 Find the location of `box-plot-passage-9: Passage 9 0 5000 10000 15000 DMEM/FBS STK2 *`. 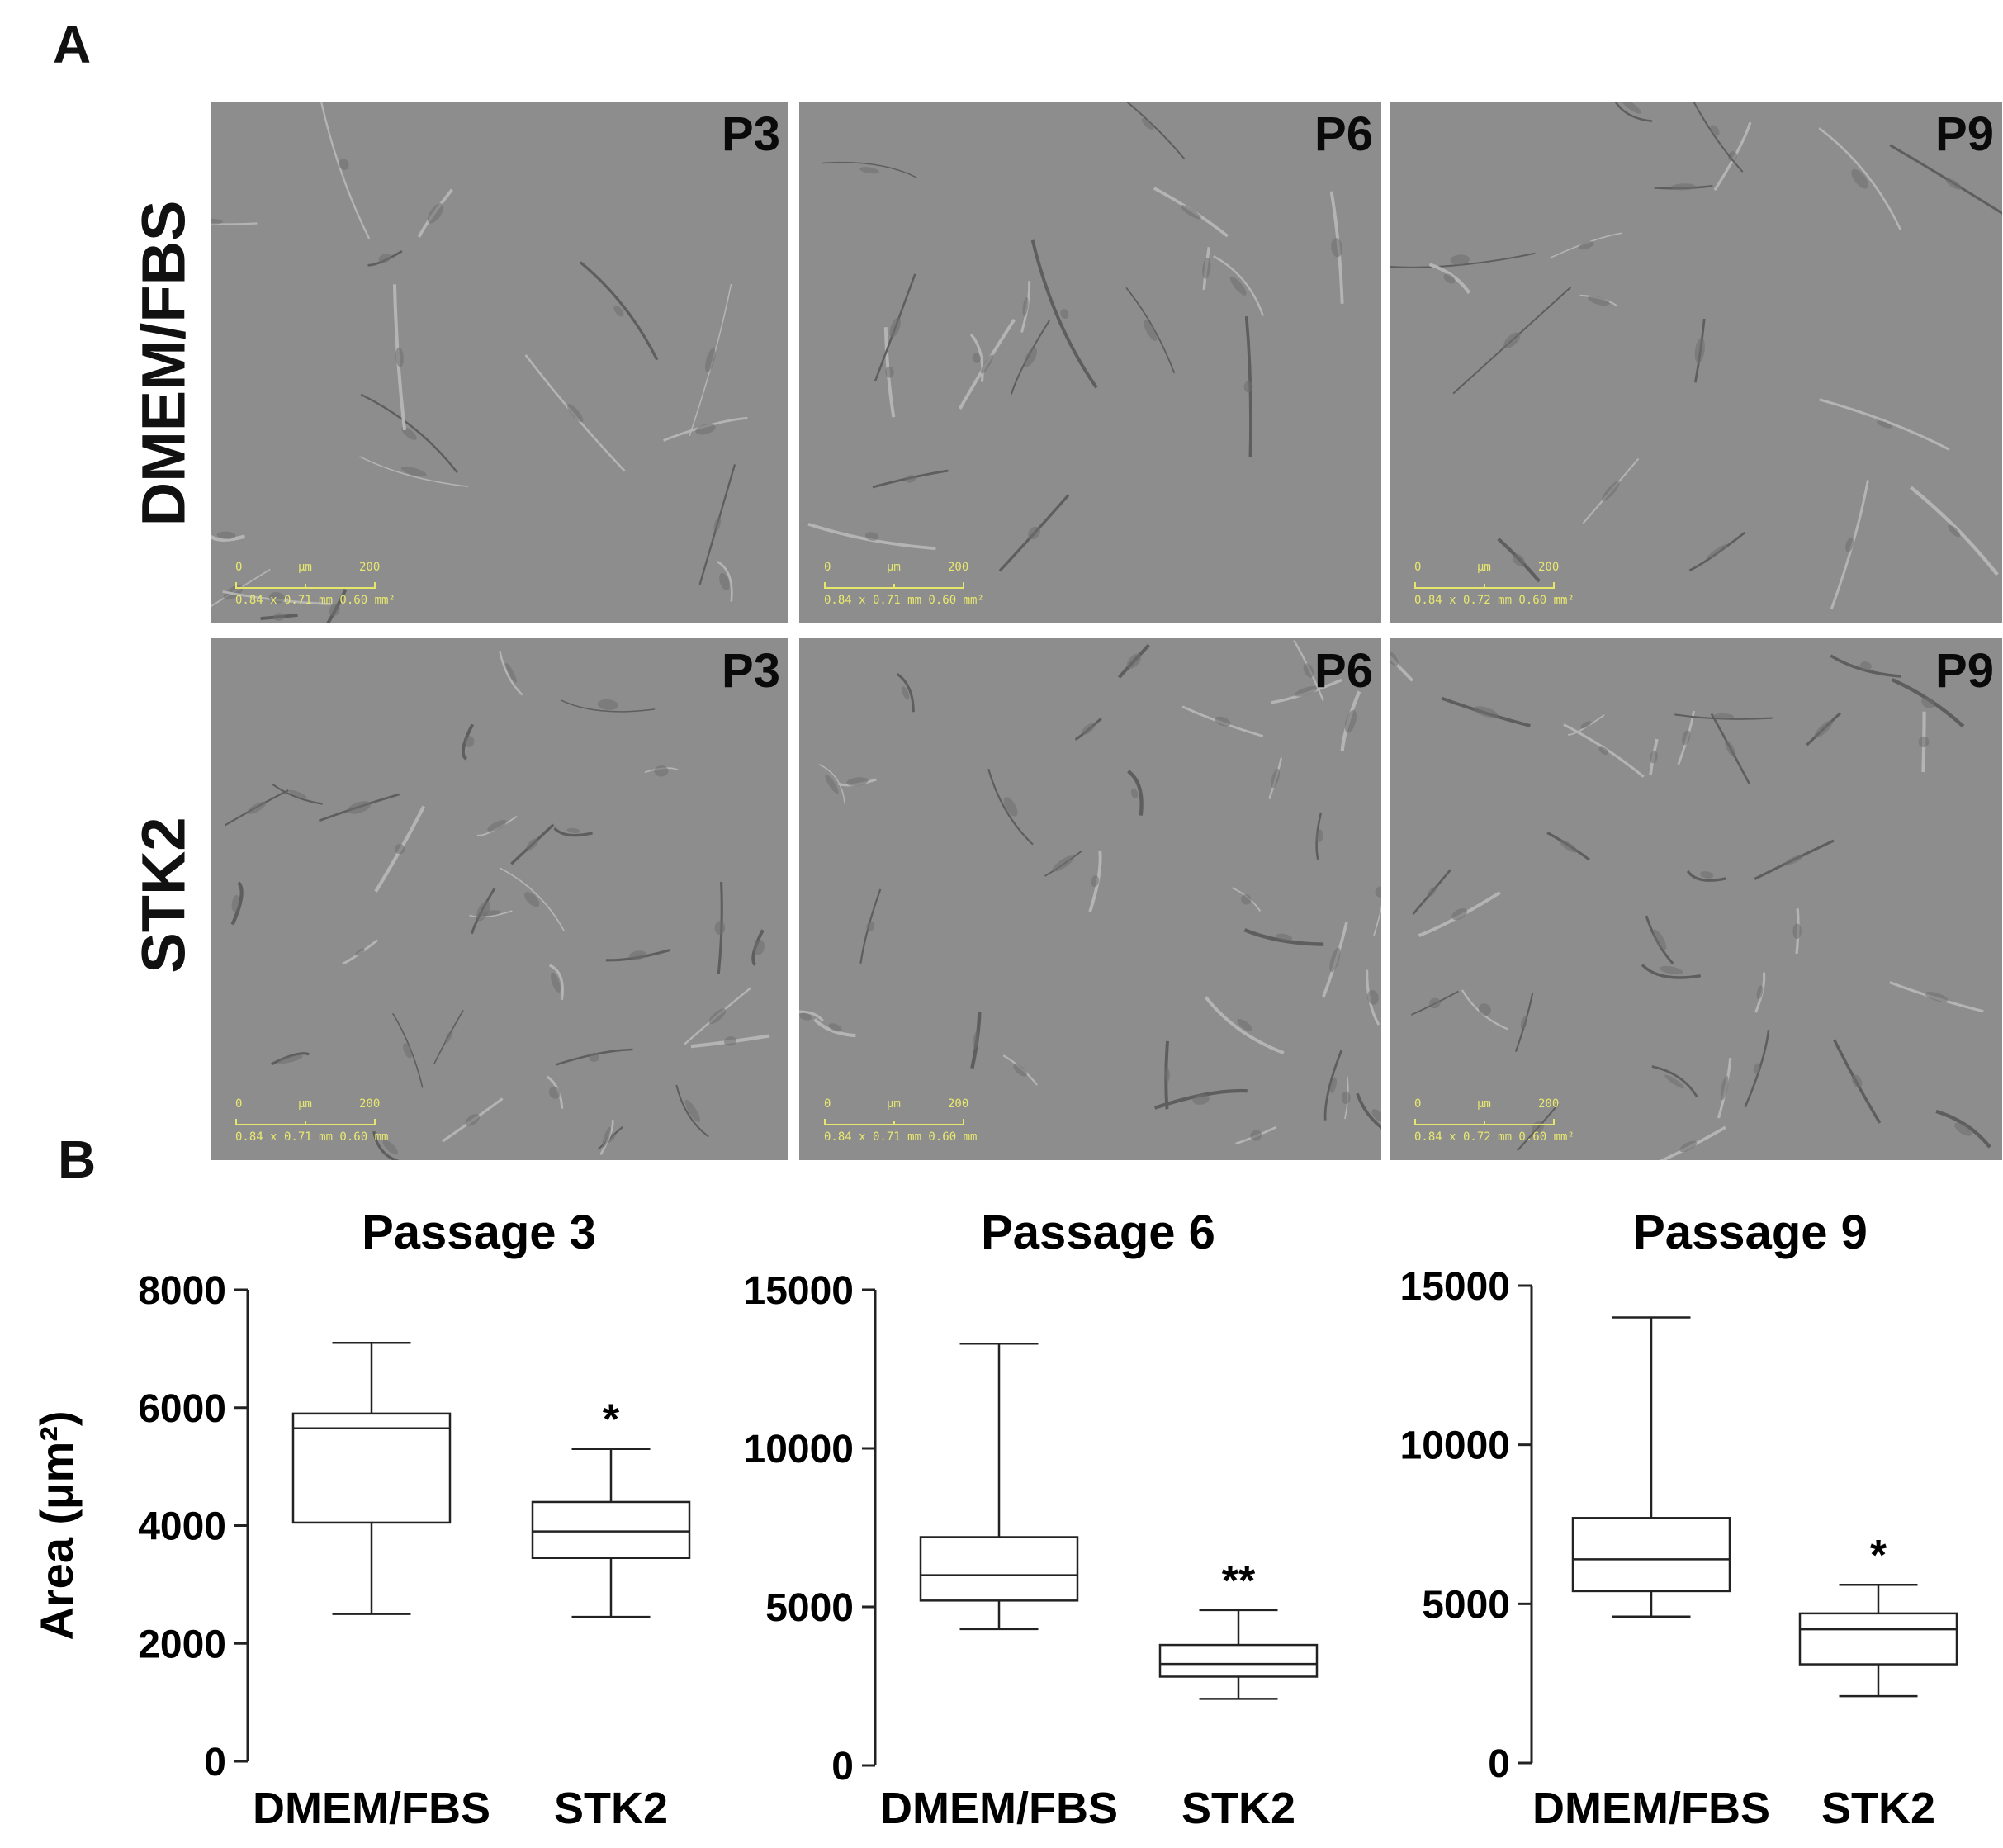

box-plot-passage-9: Passage 9 0 5000 10000 15000 DMEM/FBS STK2 * is located at coordinates (1670, 1521).